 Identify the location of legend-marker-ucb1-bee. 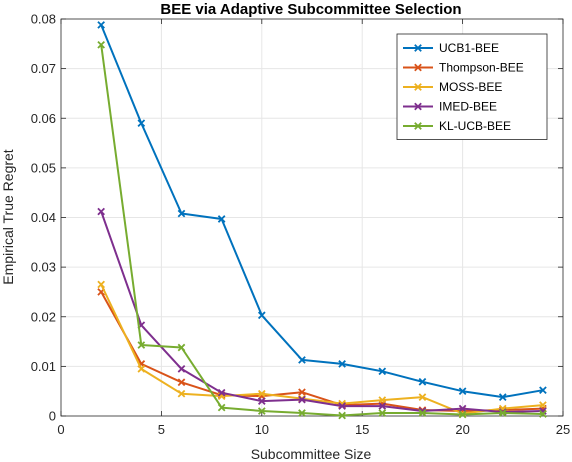
(418, 48).